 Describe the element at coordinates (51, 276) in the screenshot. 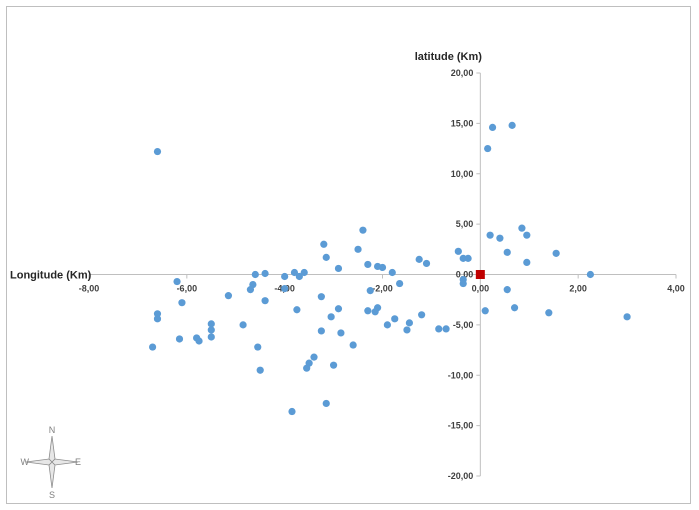

I see `x-axis-title: Longitude (Km)` at that location.